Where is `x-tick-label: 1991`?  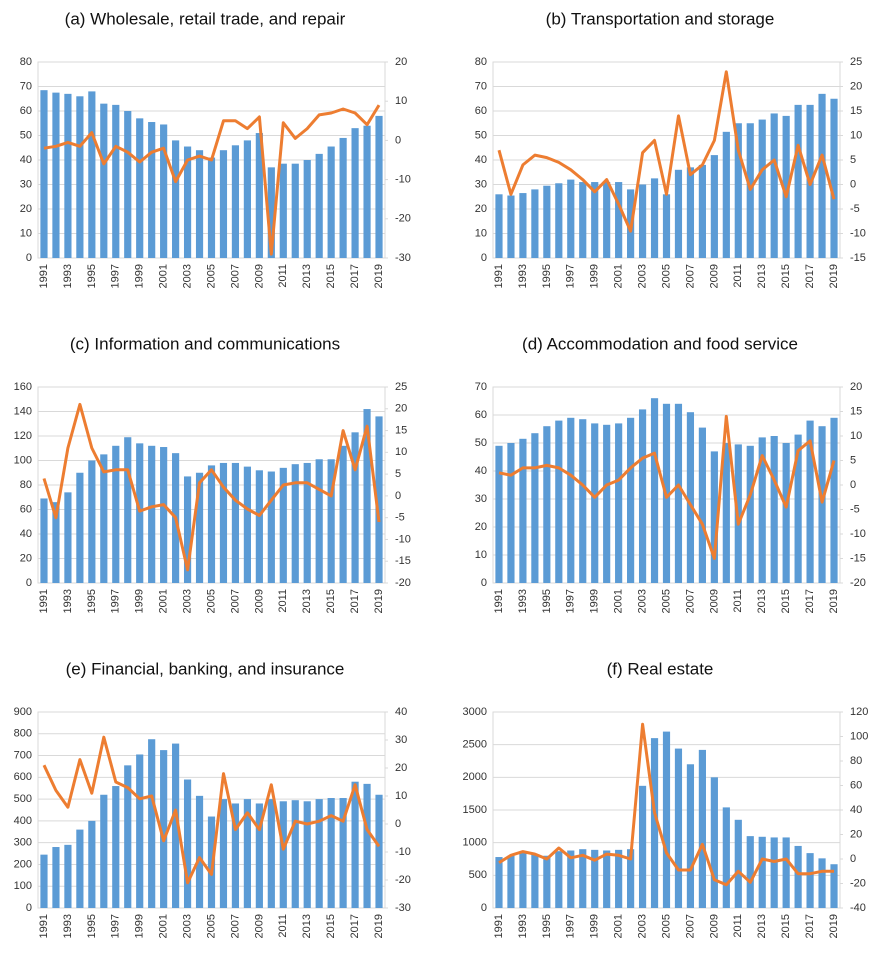 x-tick-label: 1991 is located at coordinates (499, 276).